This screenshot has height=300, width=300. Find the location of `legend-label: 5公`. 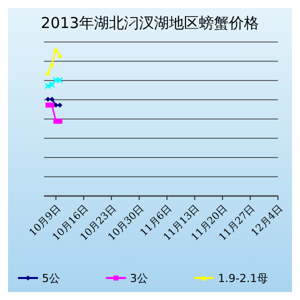

legend-label: 5公 is located at coordinates (51, 278).